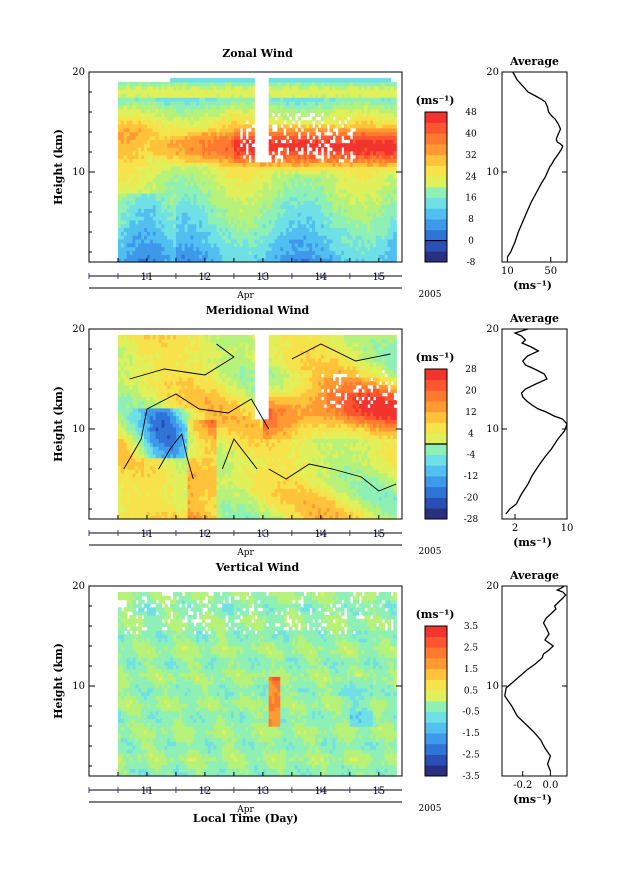 This screenshot has width=619, height=876. I want to click on x-tick-label: 11, so click(147, 277).